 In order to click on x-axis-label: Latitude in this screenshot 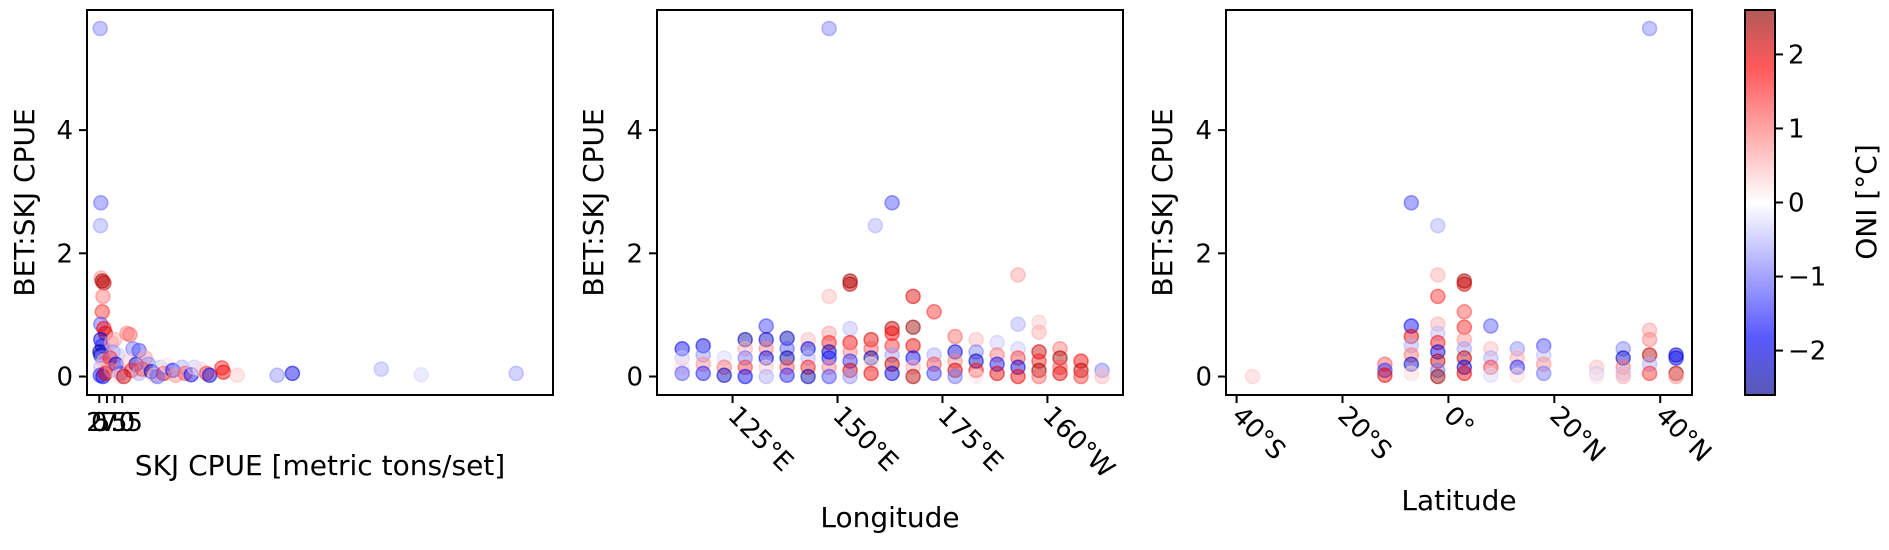, I will do `click(1458, 500)`.